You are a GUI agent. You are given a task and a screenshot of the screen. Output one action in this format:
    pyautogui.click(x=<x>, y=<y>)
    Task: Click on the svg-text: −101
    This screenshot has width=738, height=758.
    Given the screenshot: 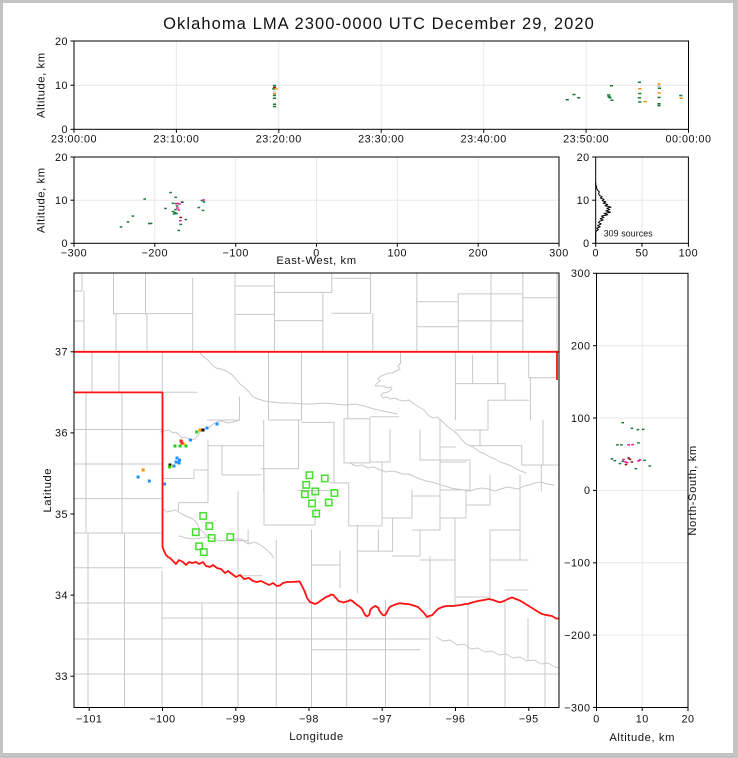 What is the action you would take?
    pyautogui.click(x=89, y=720)
    